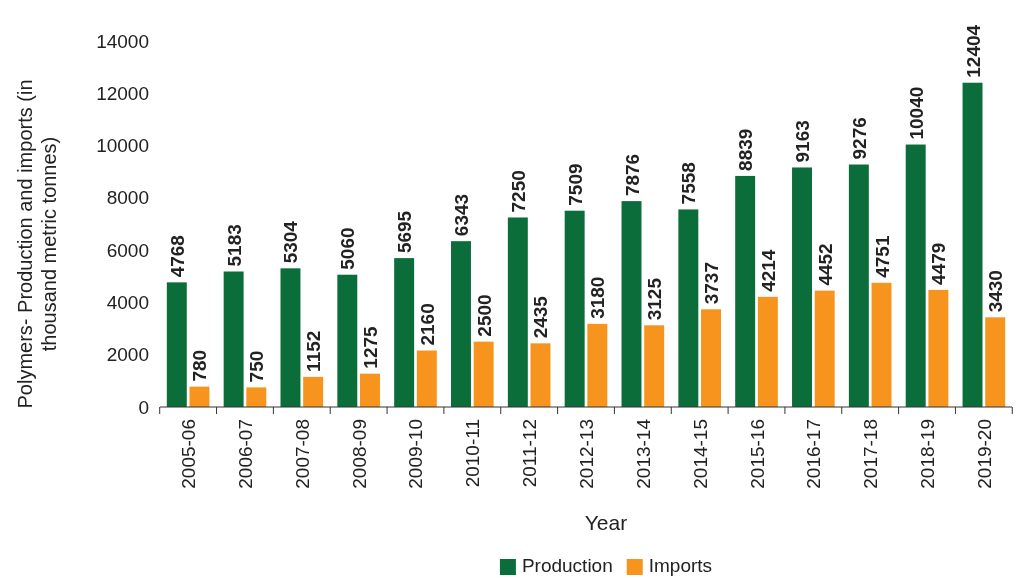 The image size is (1035, 578). What do you see at coordinates (37, 244) in the screenshot?
I see `y-axis-title: Polymers- Production and imports (in thousand metric tonnes)` at bounding box center [37, 244].